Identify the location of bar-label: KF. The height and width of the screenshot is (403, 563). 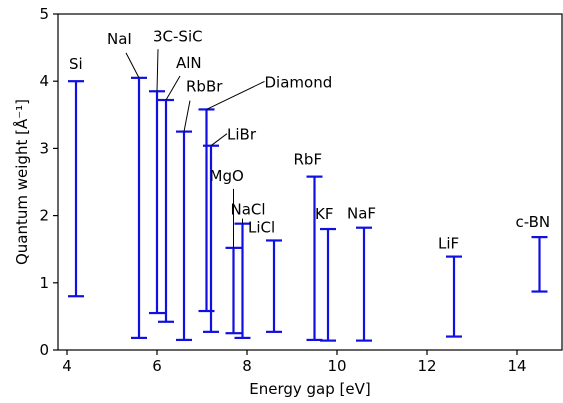
(324, 214).